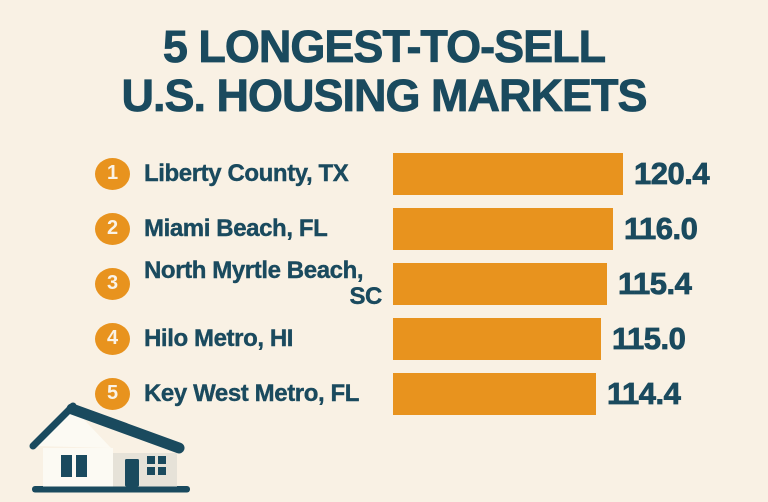 The width and height of the screenshot is (768, 502). I want to click on chart-title-line2: U.S. HOUSING MARKETS, so click(384, 95).